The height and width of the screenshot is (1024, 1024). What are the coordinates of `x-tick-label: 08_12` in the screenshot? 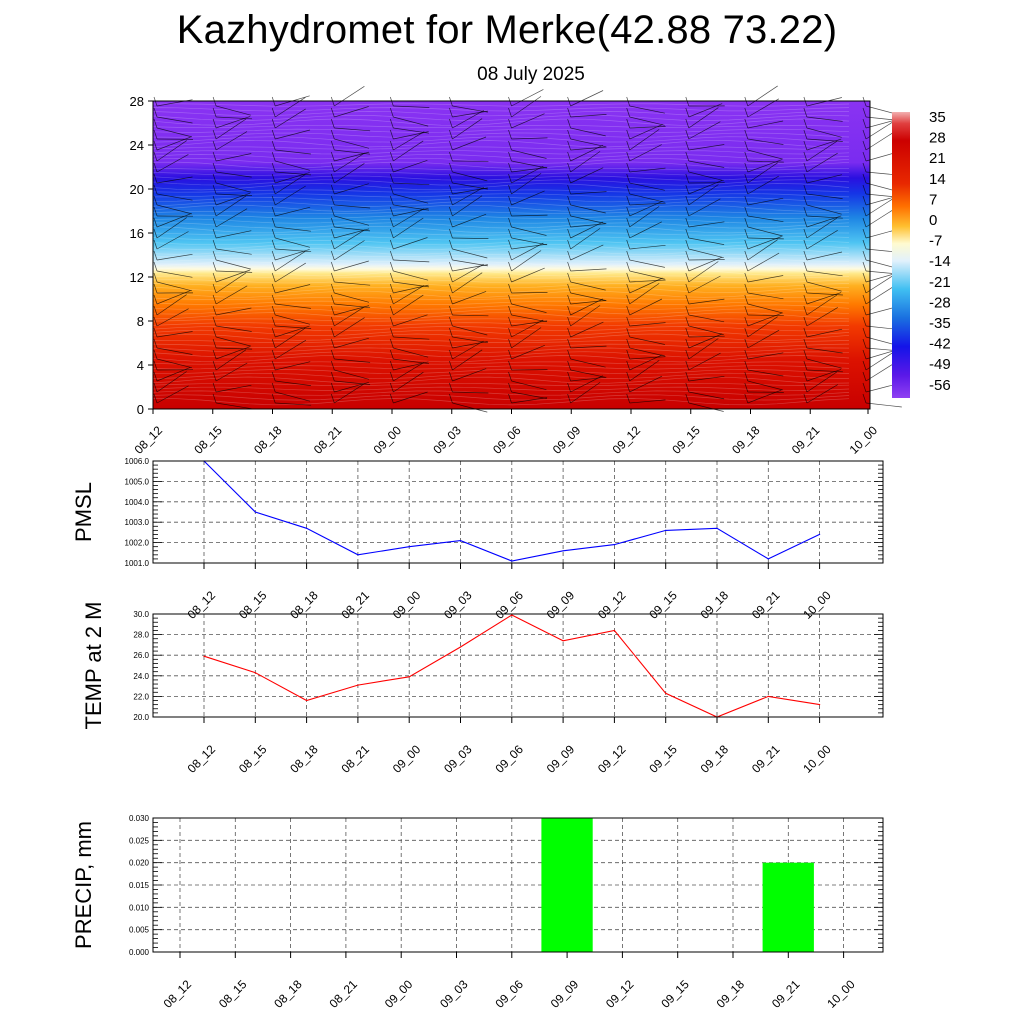 It's located at (178, 994).